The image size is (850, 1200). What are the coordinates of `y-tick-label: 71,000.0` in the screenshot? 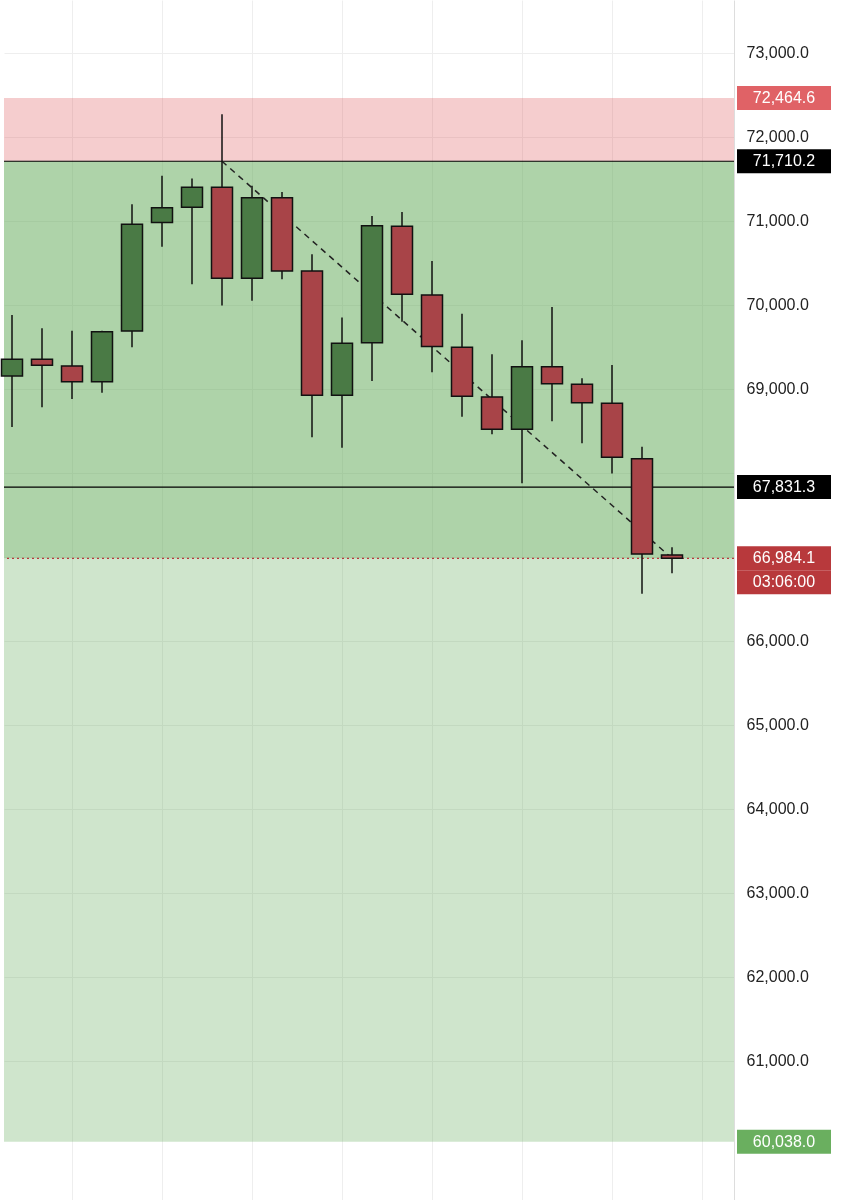 It's located at (777, 221).